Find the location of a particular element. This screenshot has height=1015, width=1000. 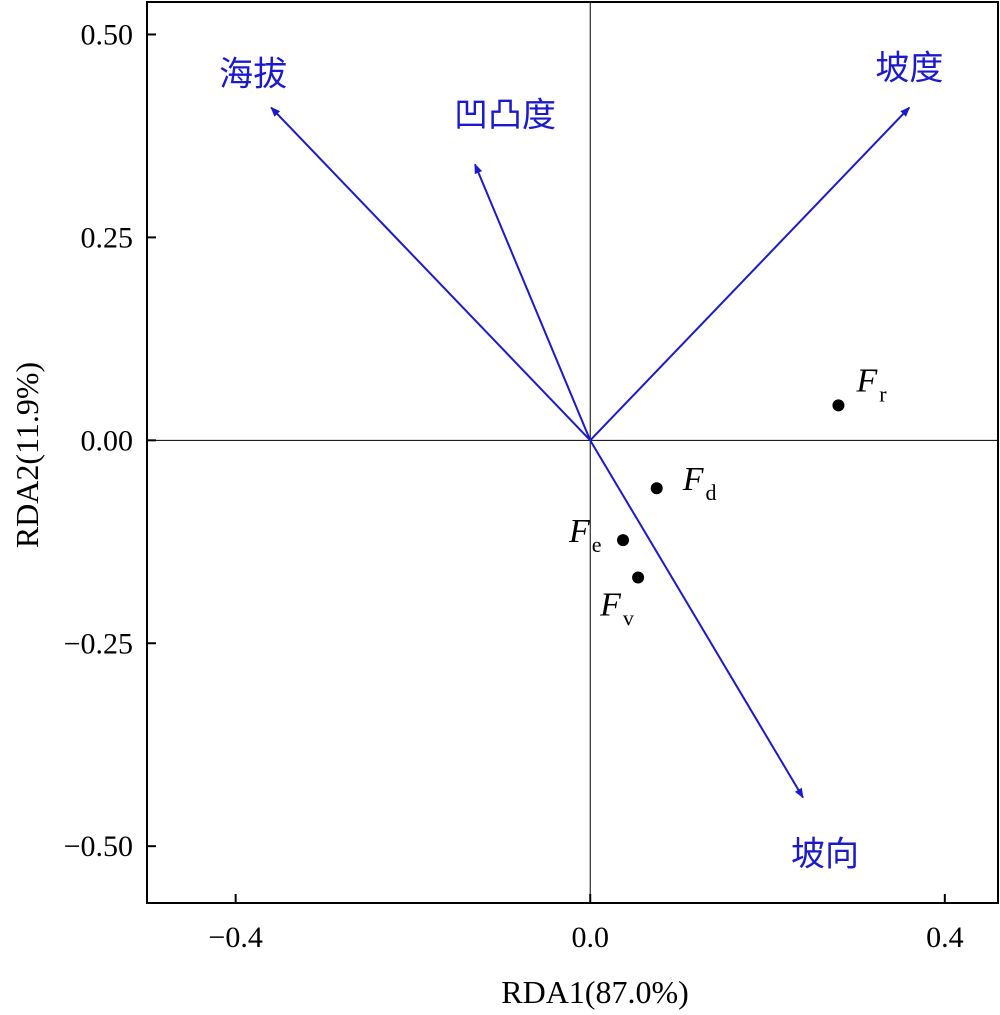

x-tick-label: 0.0 is located at coordinates (590, 937).